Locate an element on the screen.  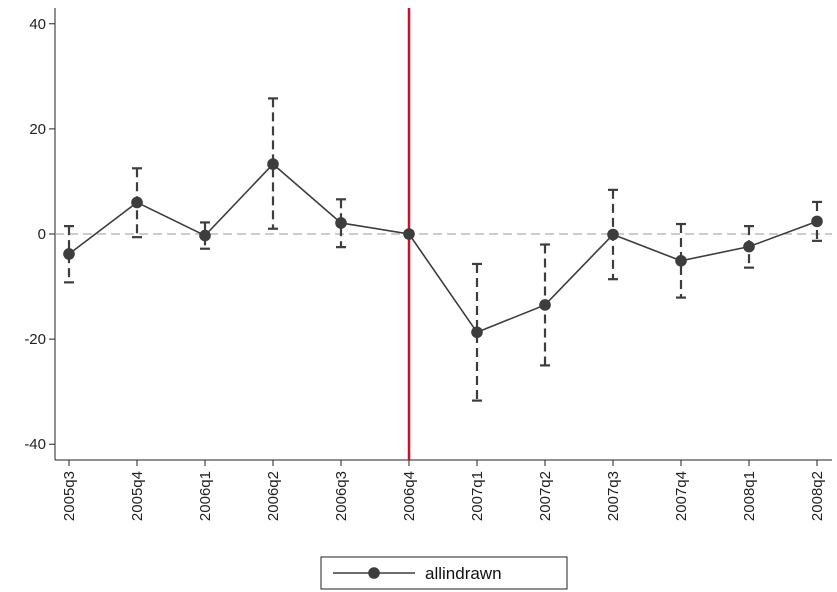
x-tick-label: 2008q1 is located at coordinates (749, 496).